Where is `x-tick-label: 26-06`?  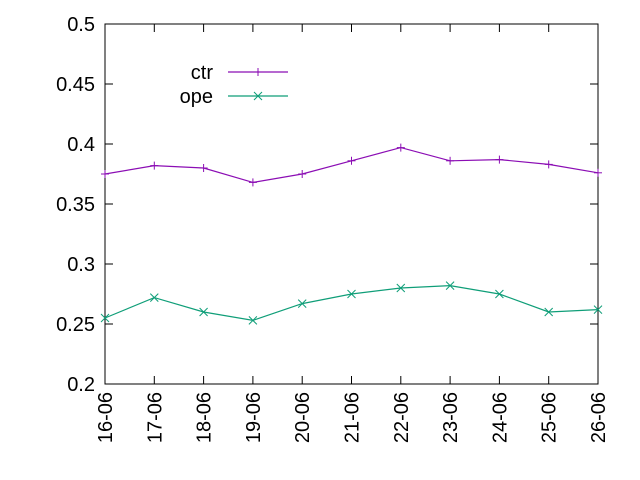 x-tick-label: 26-06 is located at coordinates (599, 417).